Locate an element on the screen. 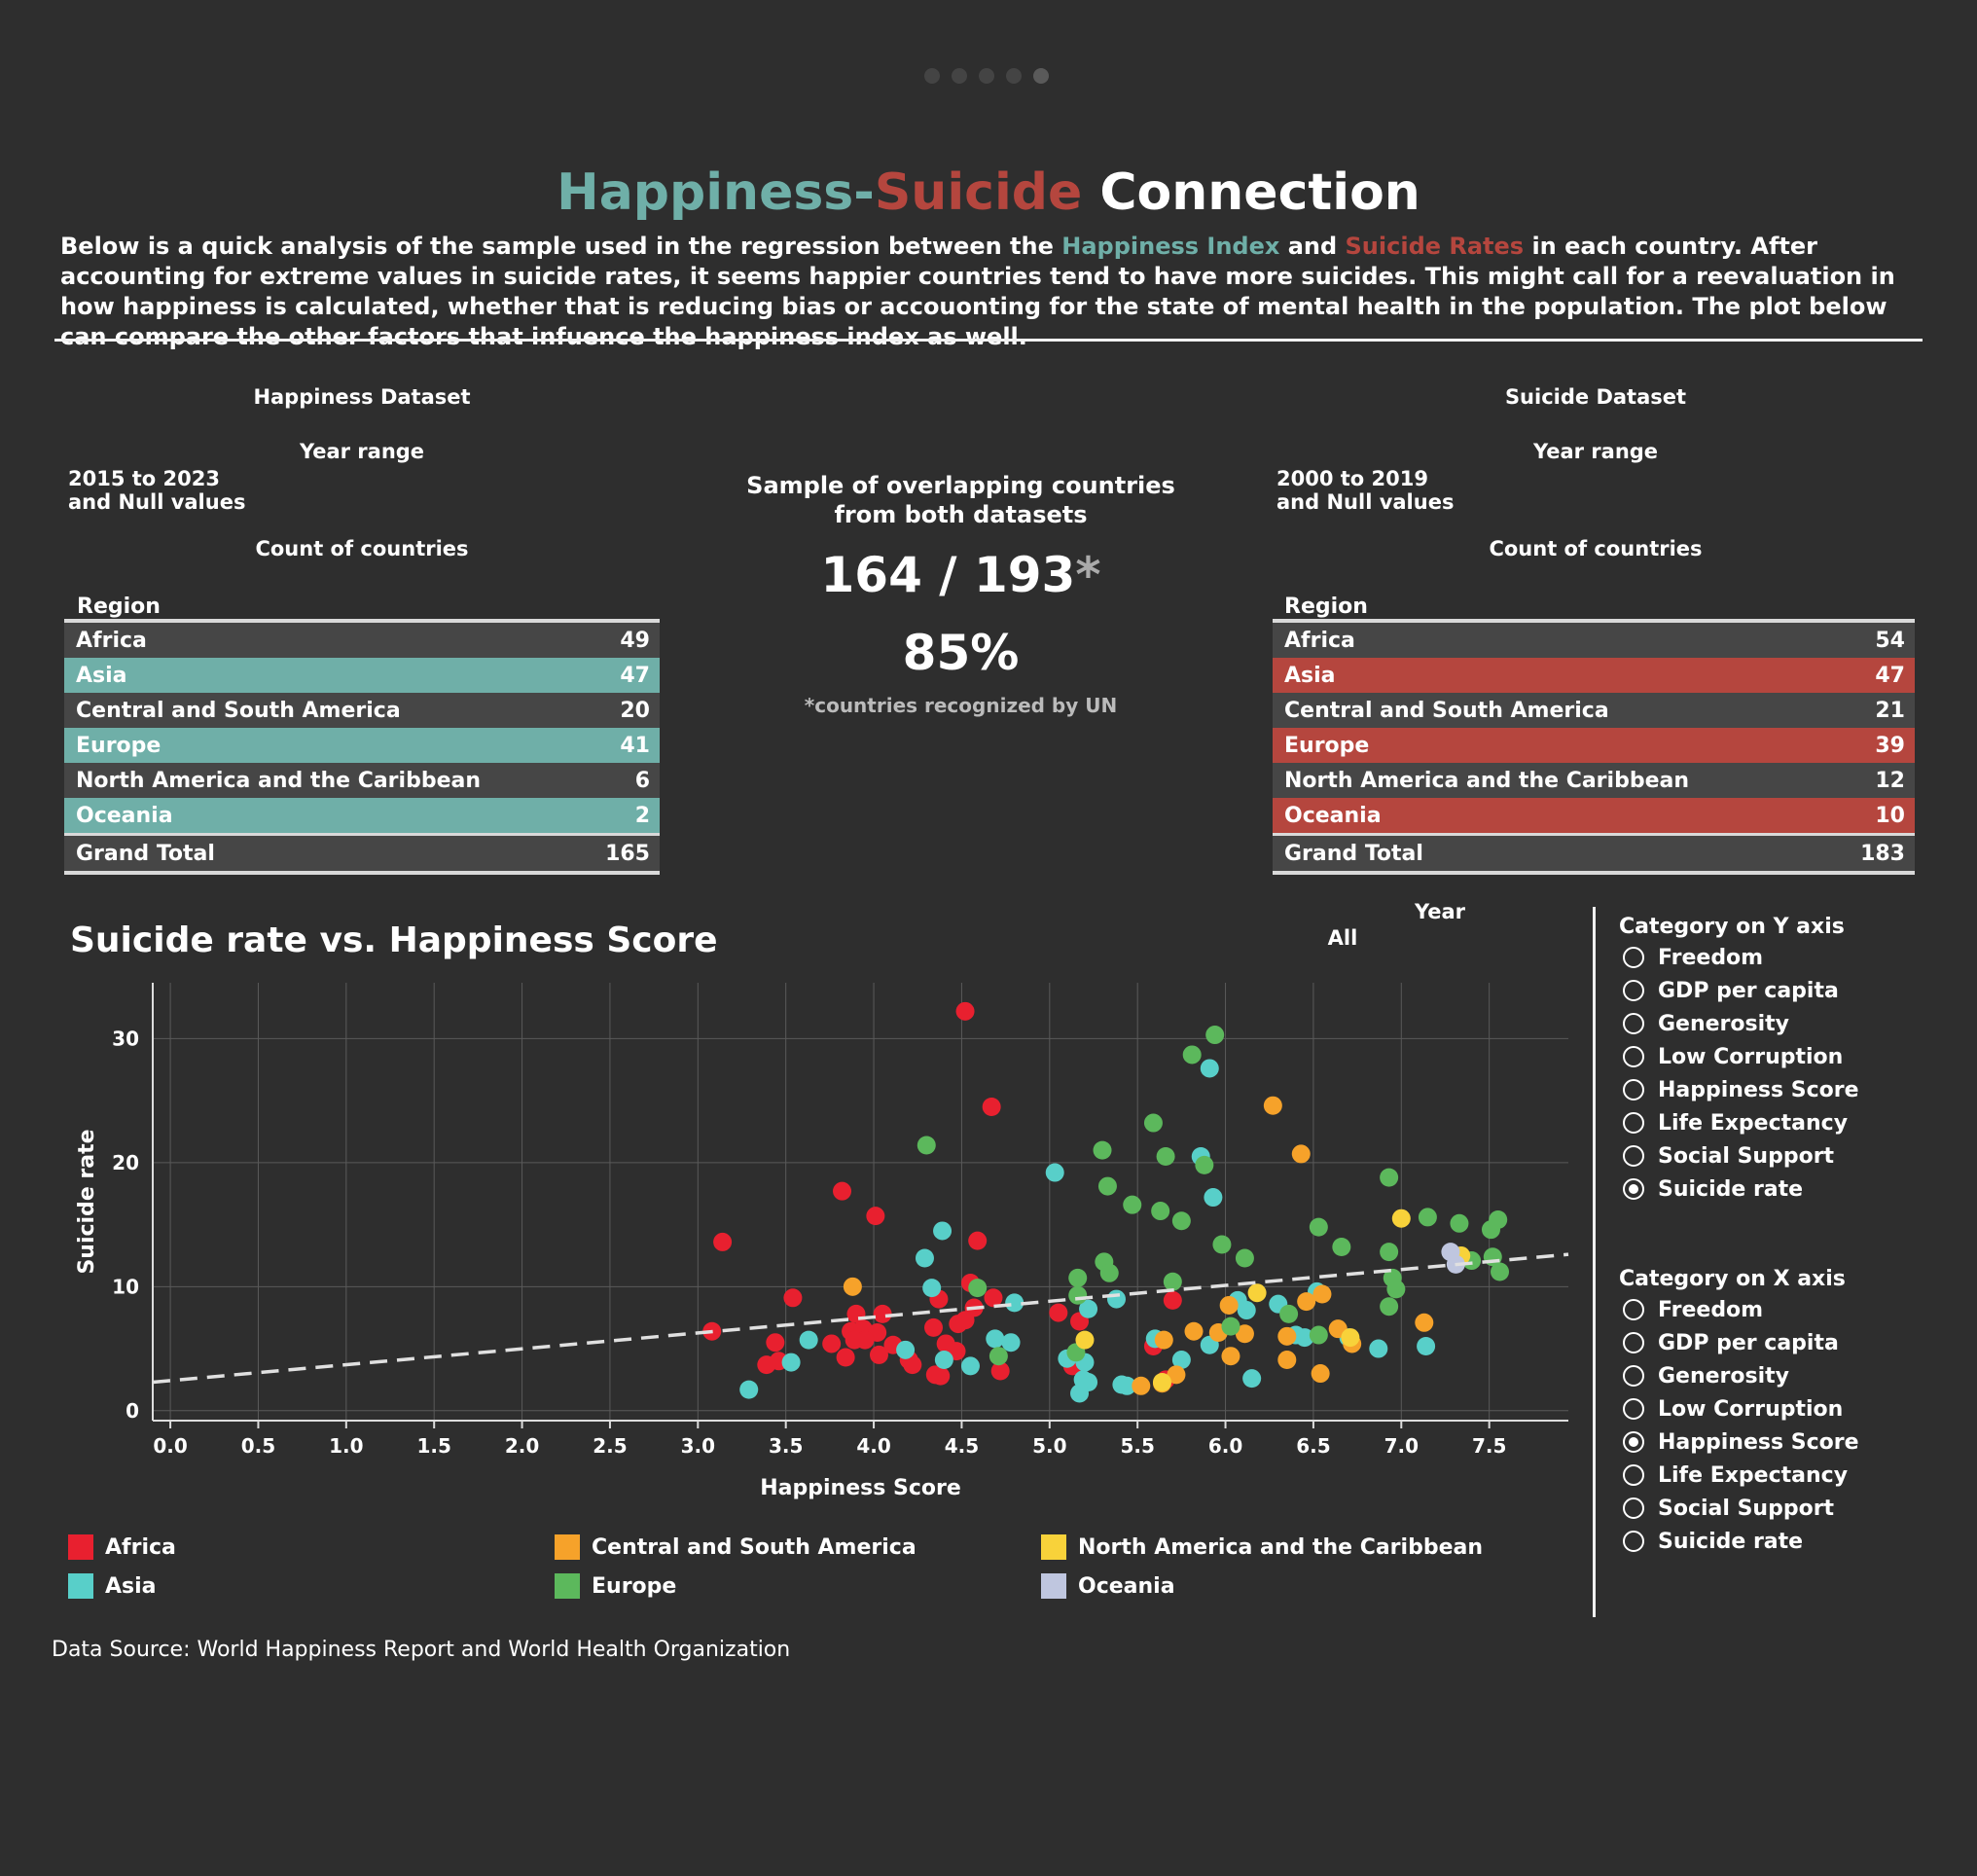 Image resolution: width=1977 pixels, height=1876 pixels. region-cell: Central and South America is located at coordinates (1551, 710).